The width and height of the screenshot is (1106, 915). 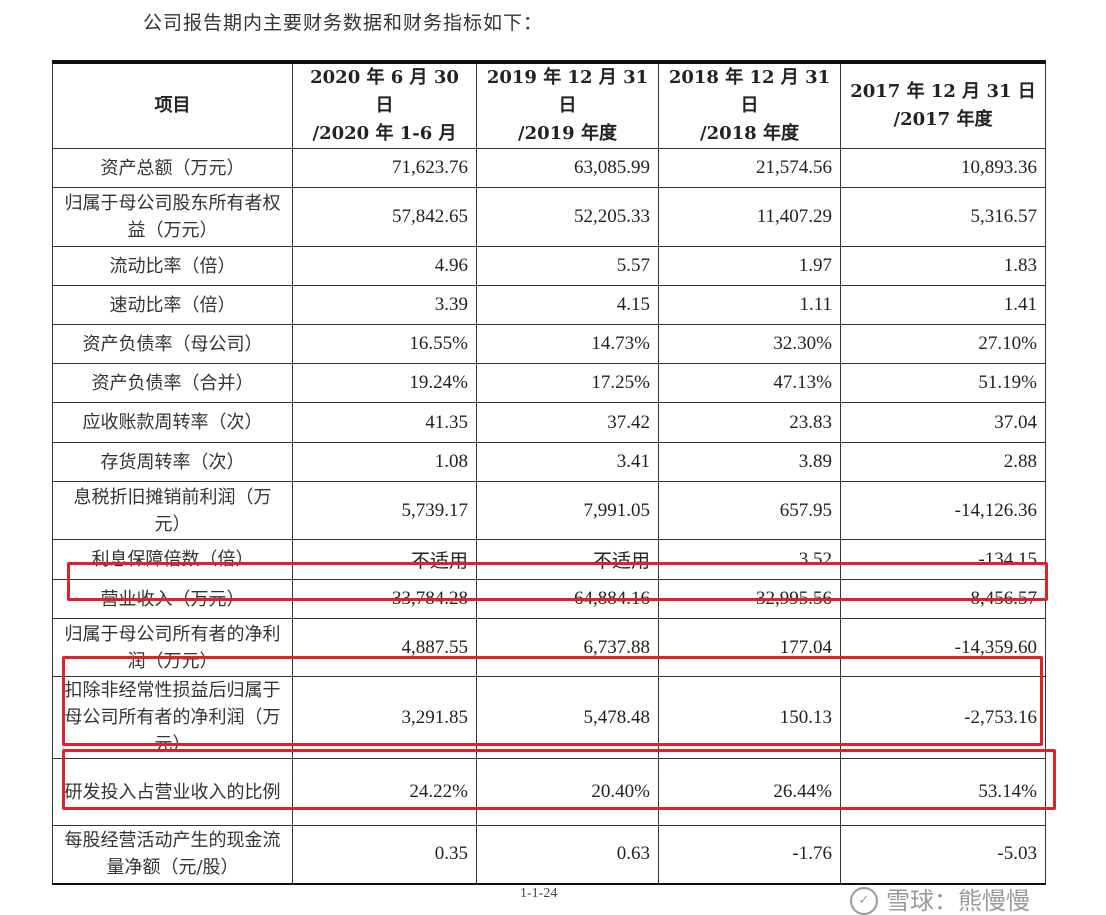 What do you see at coordinates (384, 105) in the screenshot?
I see `header-2020h1: 2020 年 6 月 30 日 /2020 年 1-6 月` at bounding box center [384, 105].